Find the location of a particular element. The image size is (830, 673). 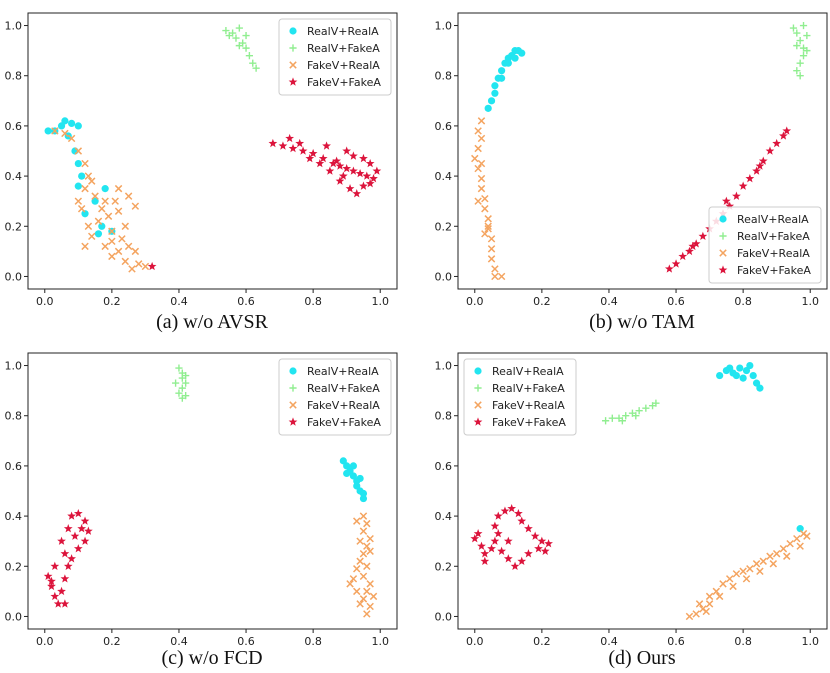

panel-caption: (d) Ours is located at coordinates (641, 658).